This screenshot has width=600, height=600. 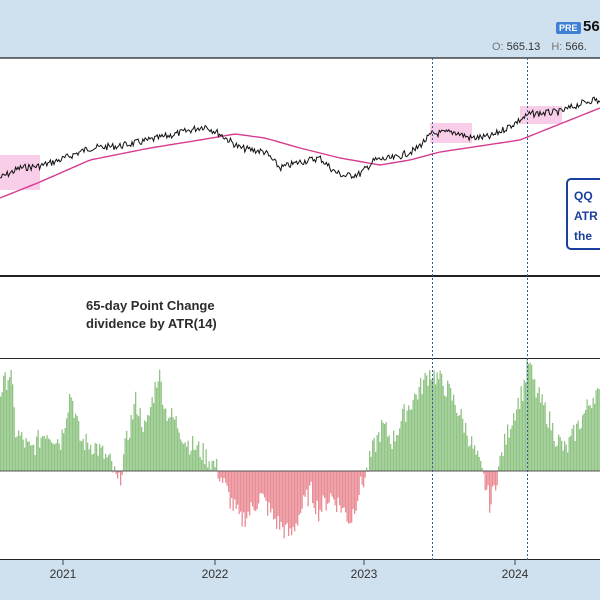 What do you see at coordinates (63, 574) in the screenshot?
I see `x-tick-label: 2021` at bounding box center [63, 574].